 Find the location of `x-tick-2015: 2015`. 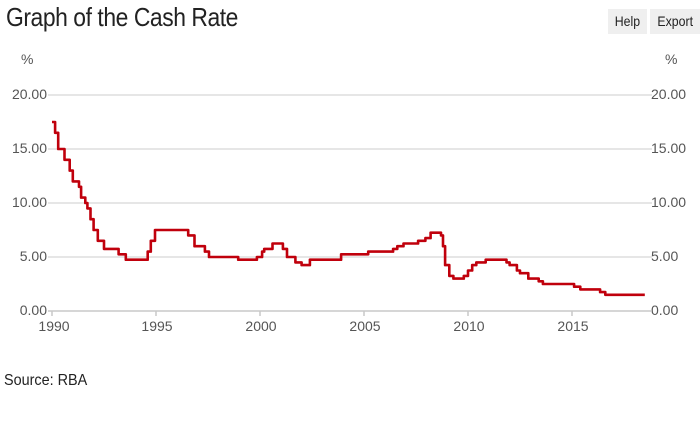

x-tick-2015: 2015 is located at coordinates (573, 326).